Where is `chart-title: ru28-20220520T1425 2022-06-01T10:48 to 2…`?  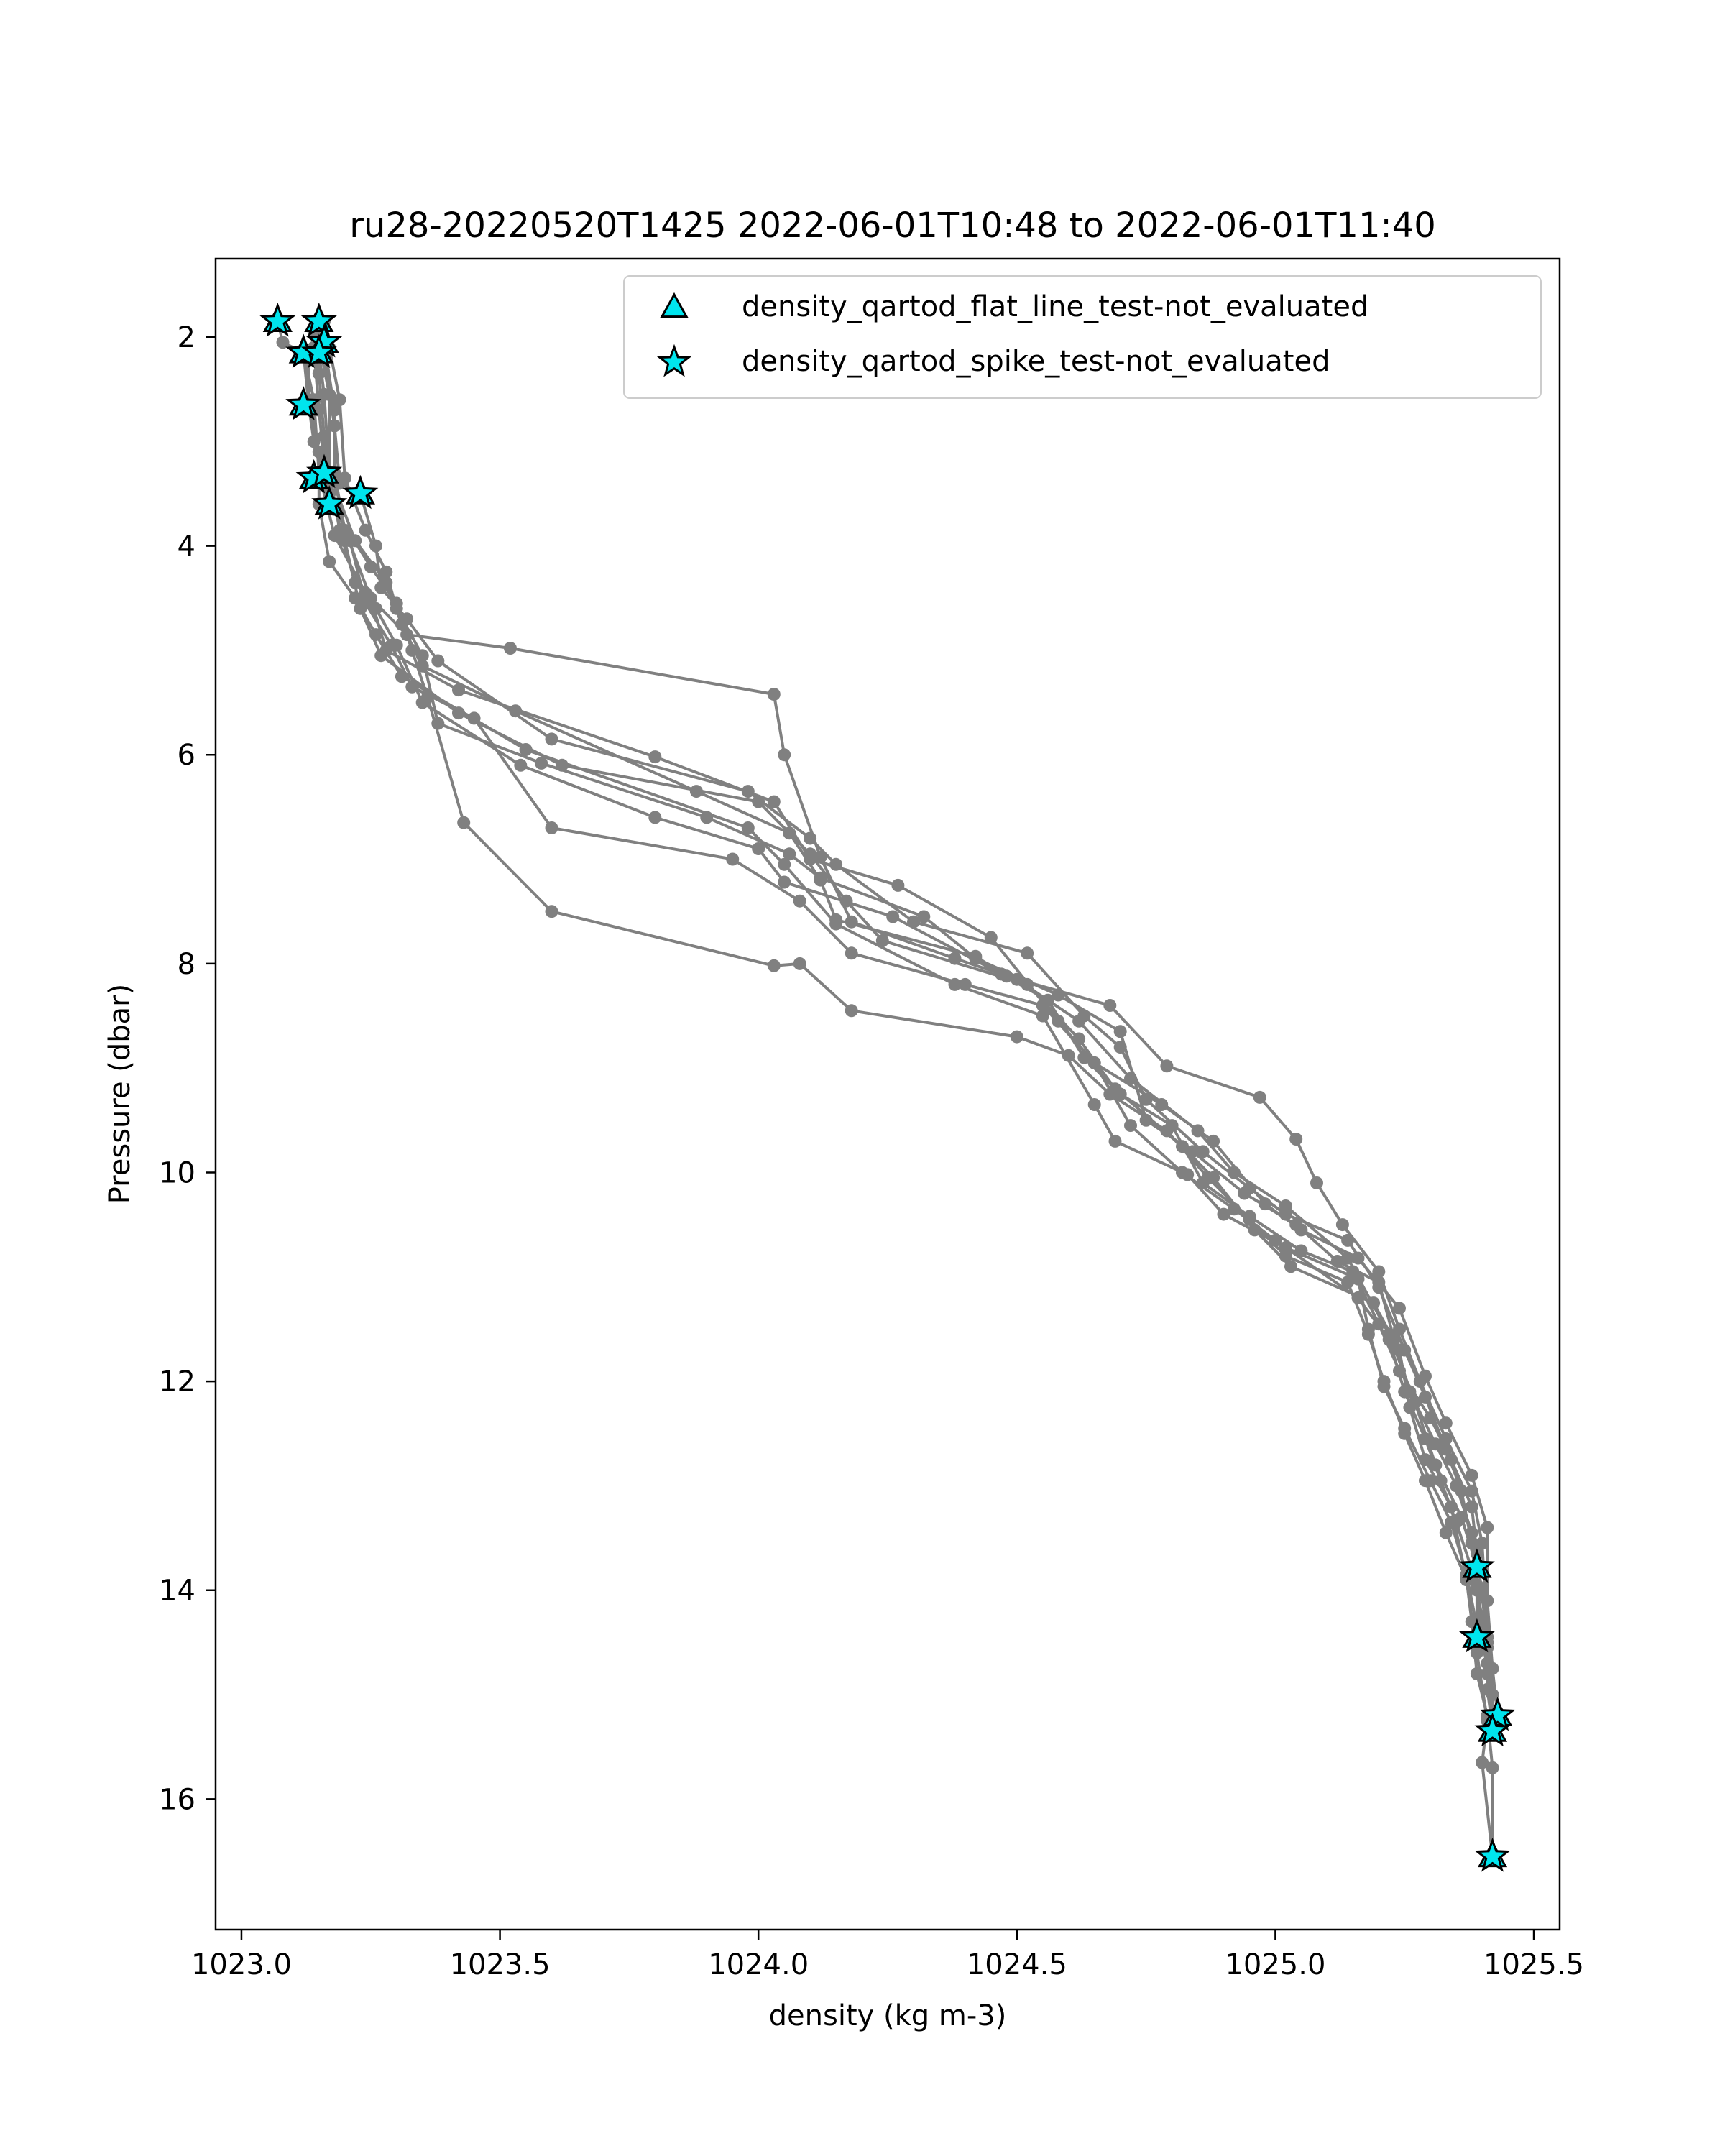
chart-title: ru28-20220520T1425 2022-06-01T10:48 to 2… is located at coordinates (892, 226).